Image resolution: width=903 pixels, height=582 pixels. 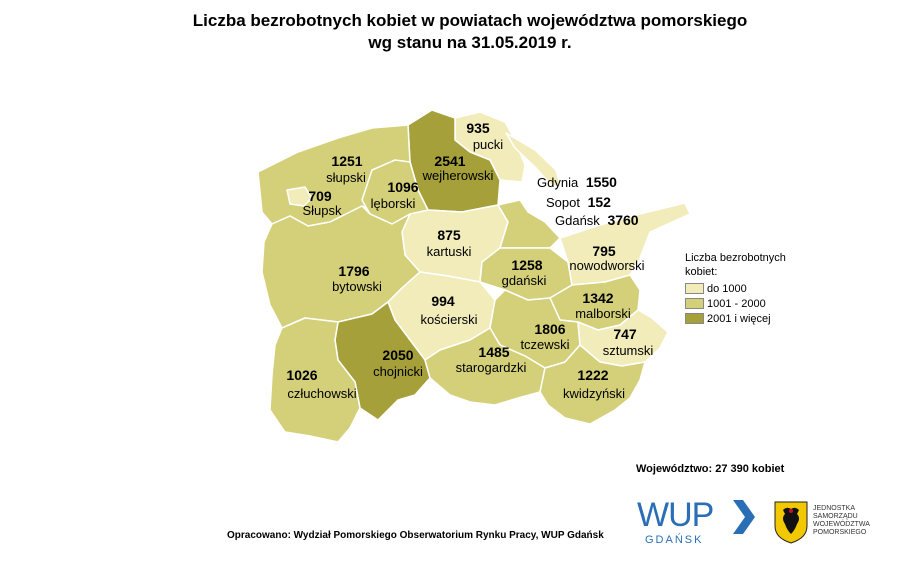 I want to click on label-value-pucki: 935, so click(x=478, y=128).